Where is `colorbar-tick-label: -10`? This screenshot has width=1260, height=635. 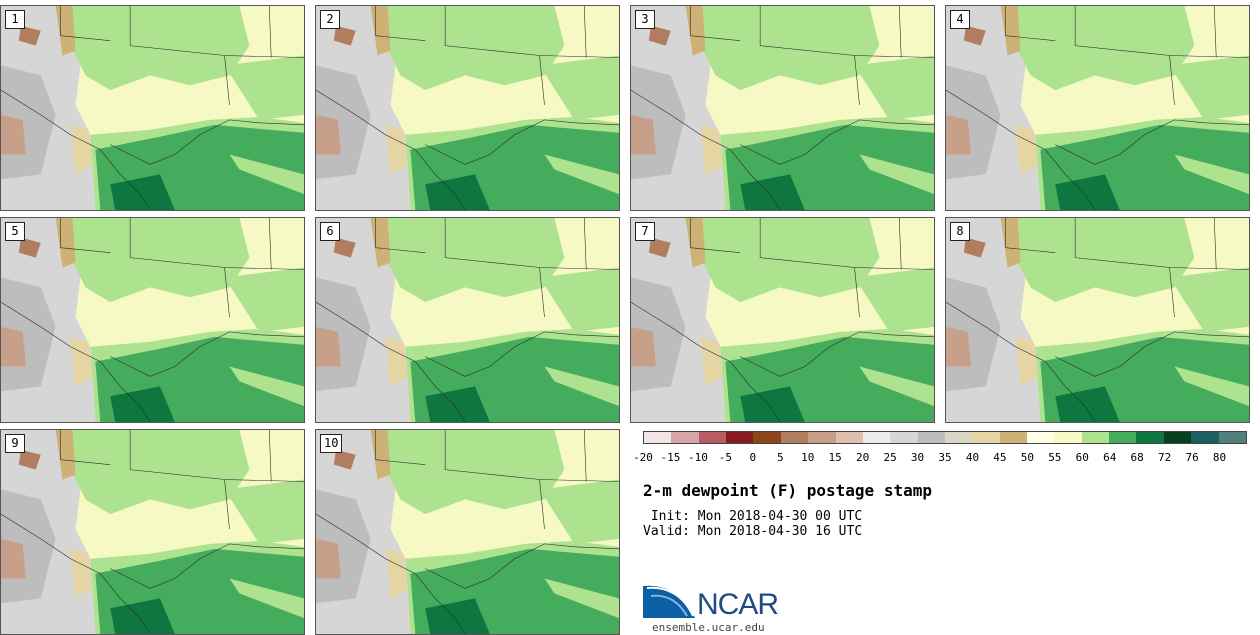
colorbar-tick-label: -10 is located at coordinates (697, 457).